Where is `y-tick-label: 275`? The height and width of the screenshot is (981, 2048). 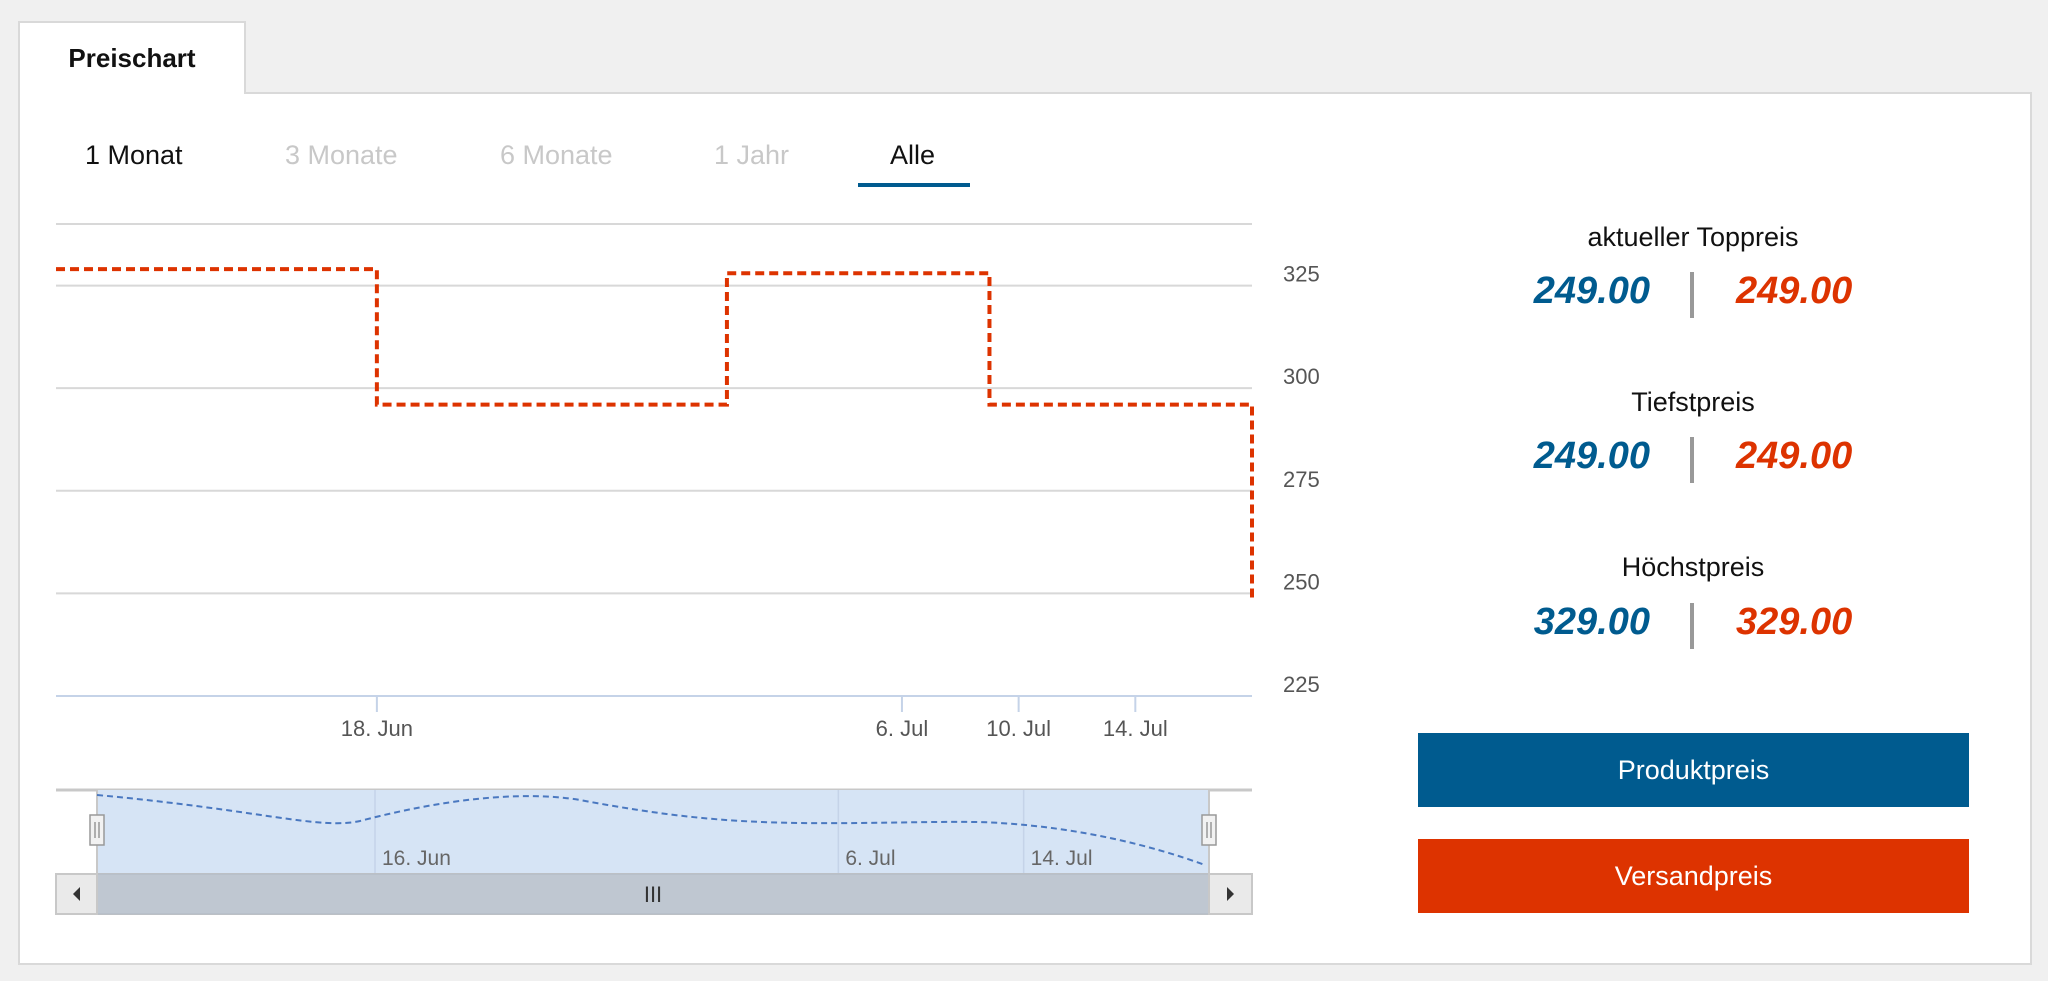
y-tick-label: 275 is located at coordinates (1301, 479).